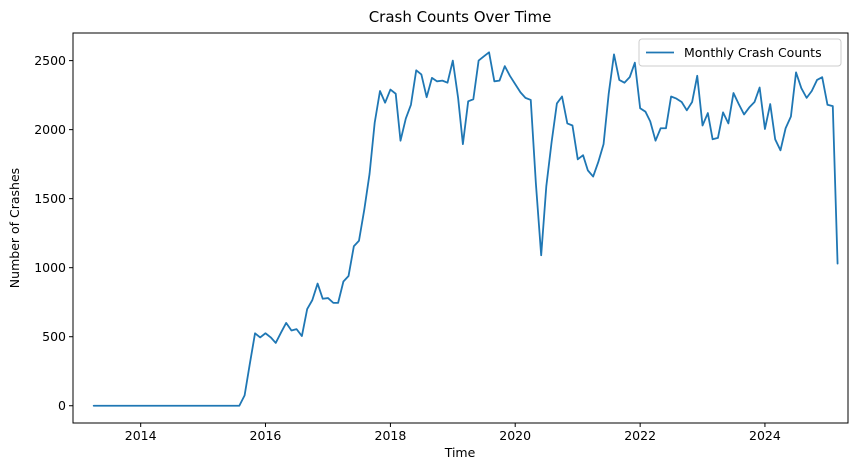  I want to click on legend: Monthly Crash Counts, so click(740, 52).